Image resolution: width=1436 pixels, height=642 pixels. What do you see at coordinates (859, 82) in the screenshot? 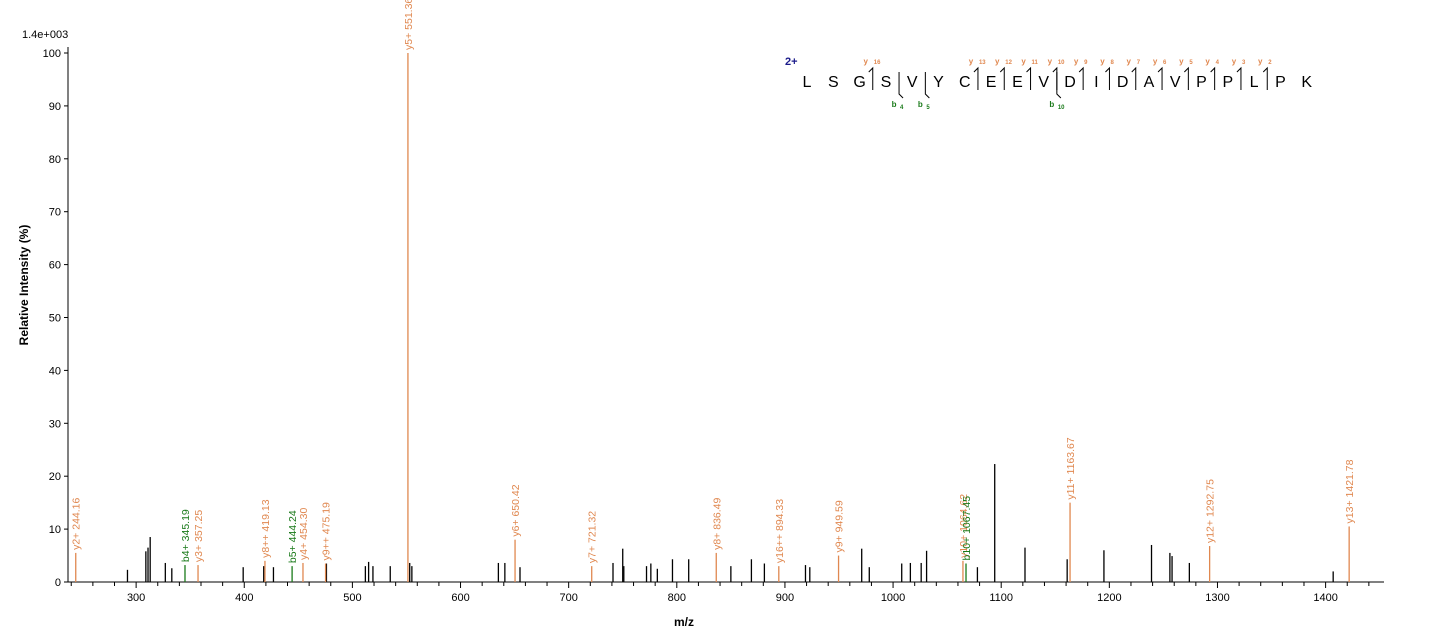
I see `residue: G` at bounding box center [859, 82].